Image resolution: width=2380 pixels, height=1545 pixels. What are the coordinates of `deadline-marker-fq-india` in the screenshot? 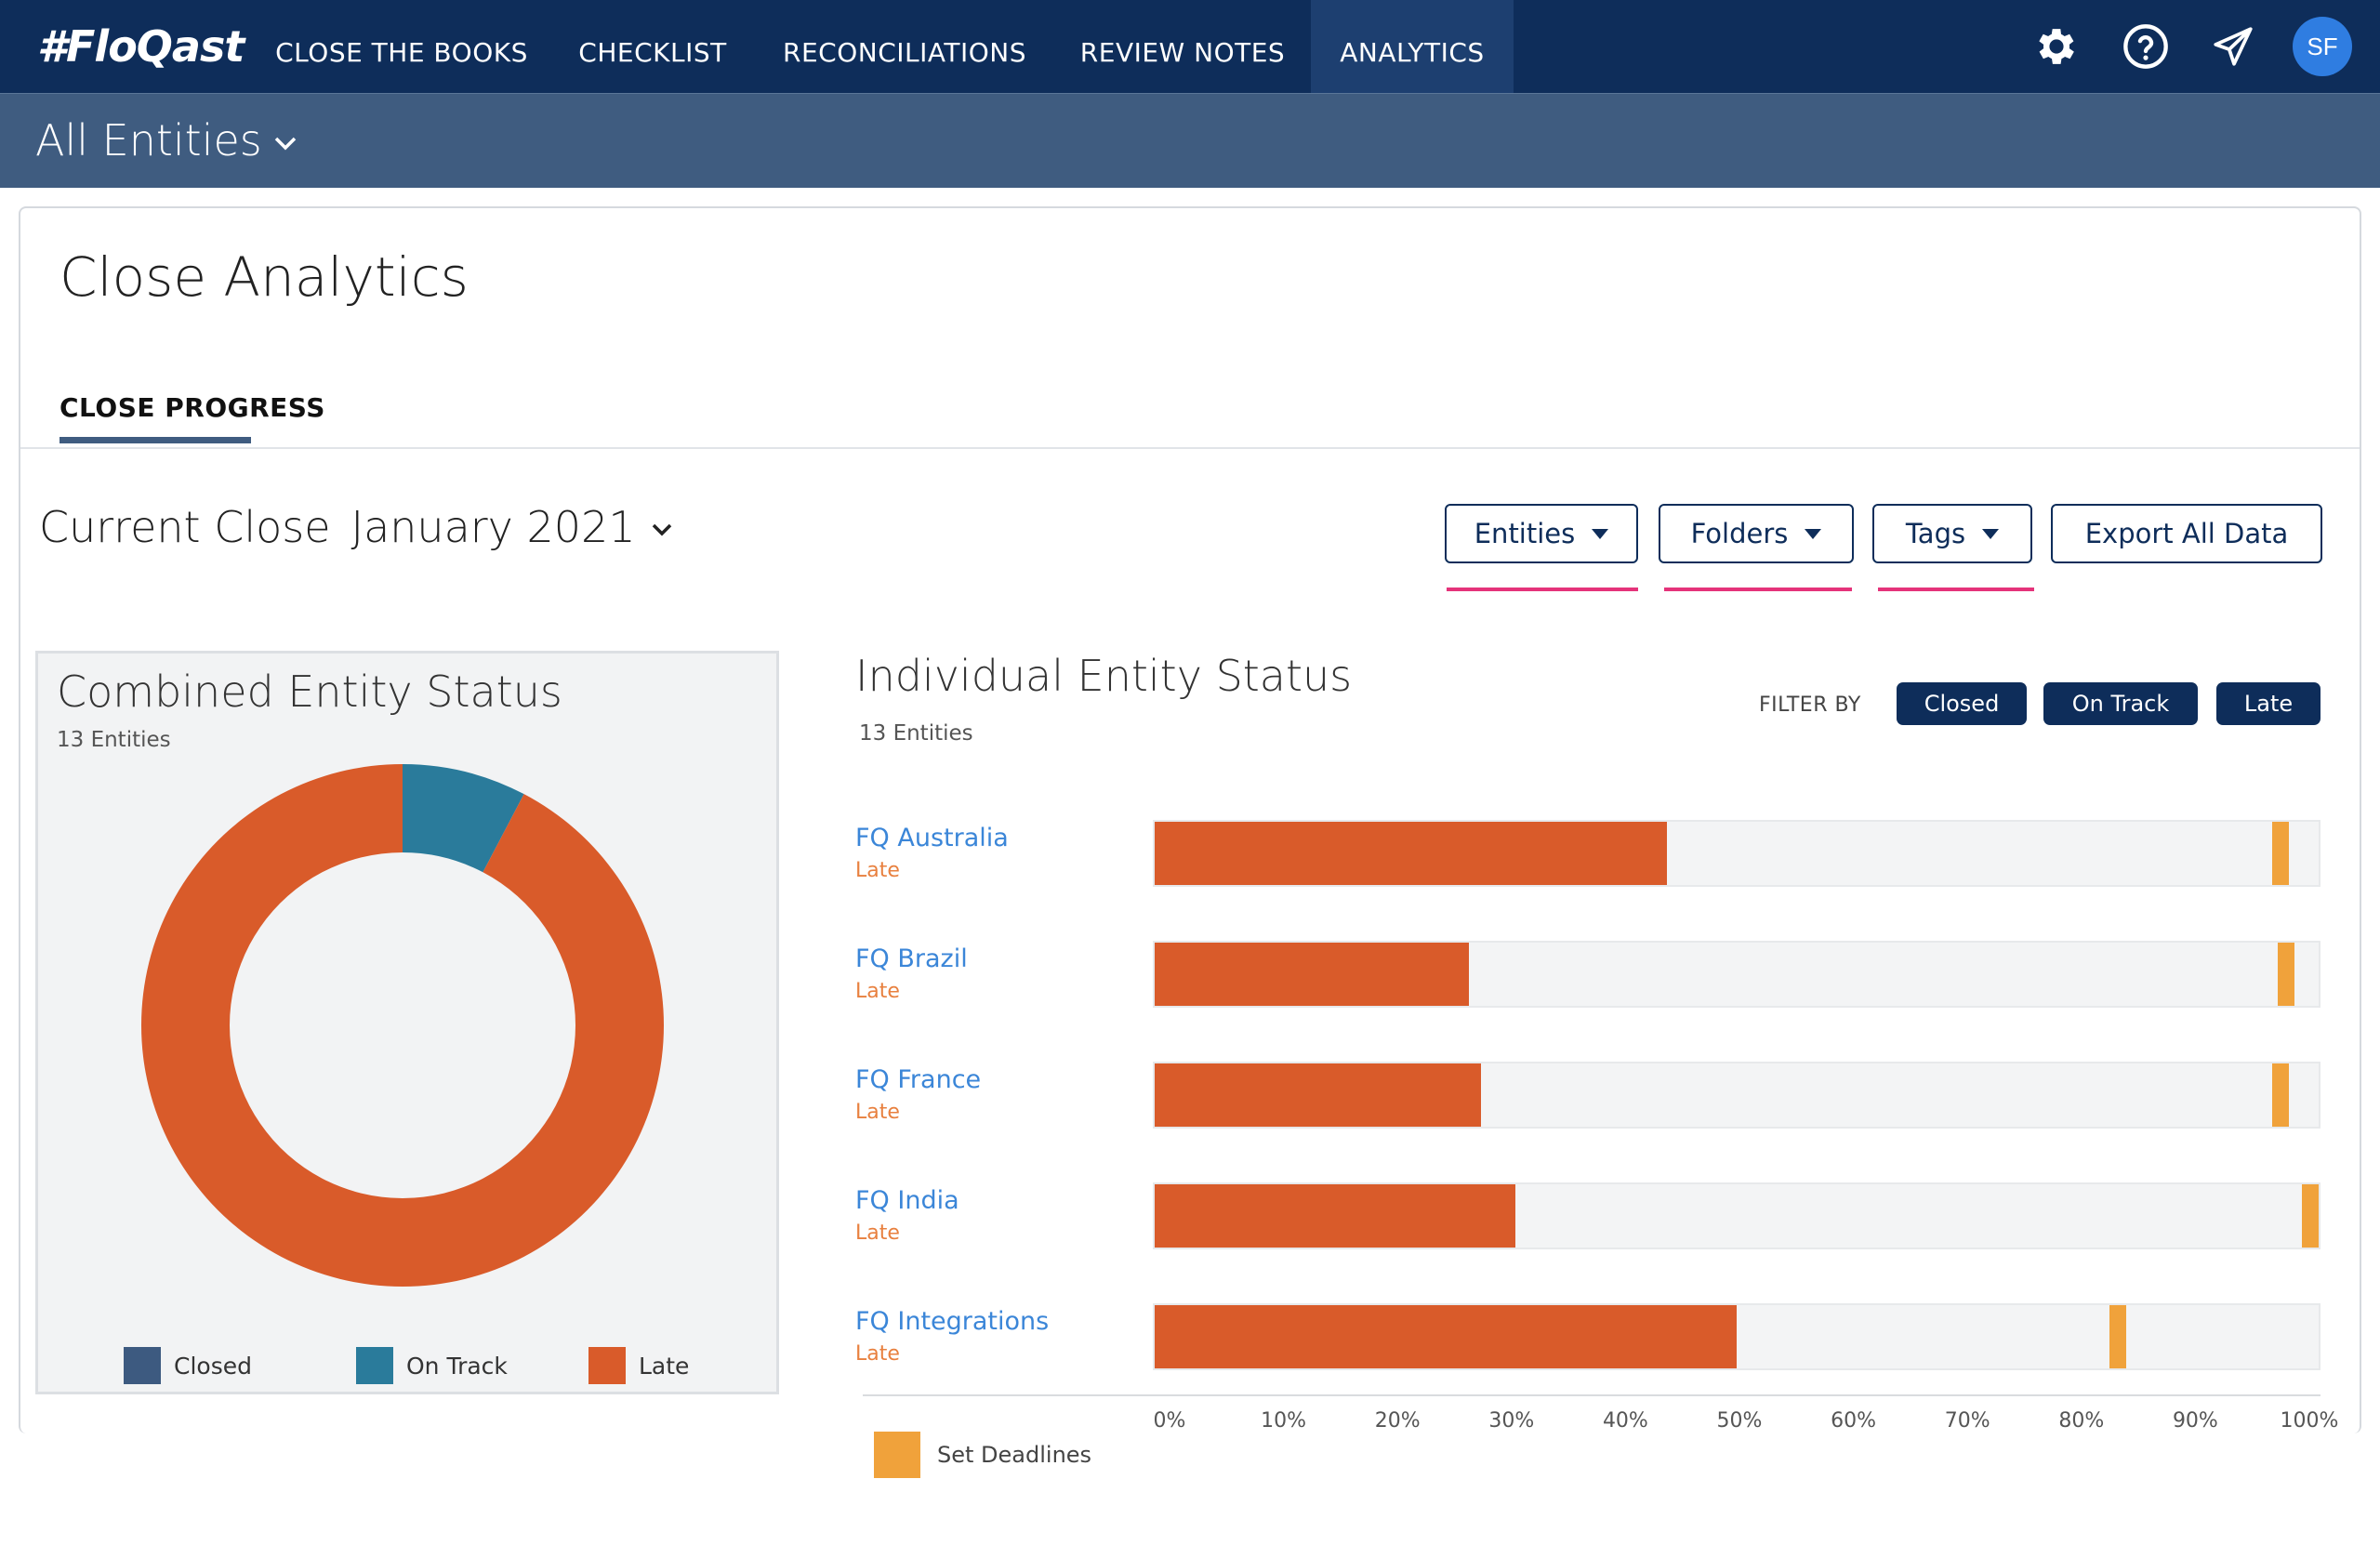 It's located at (2310, 1216).